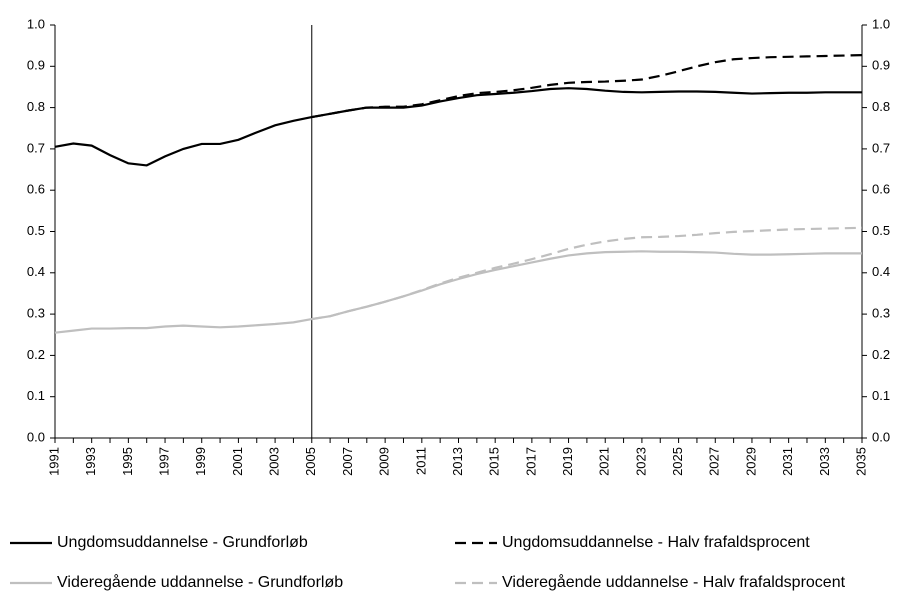 The width and height of the screenshot is (905, 593). What do you see at coordinates (36, 147) in the screenshot?
I see `y-tick-label: 0.7` at bounding box center [36, 147].